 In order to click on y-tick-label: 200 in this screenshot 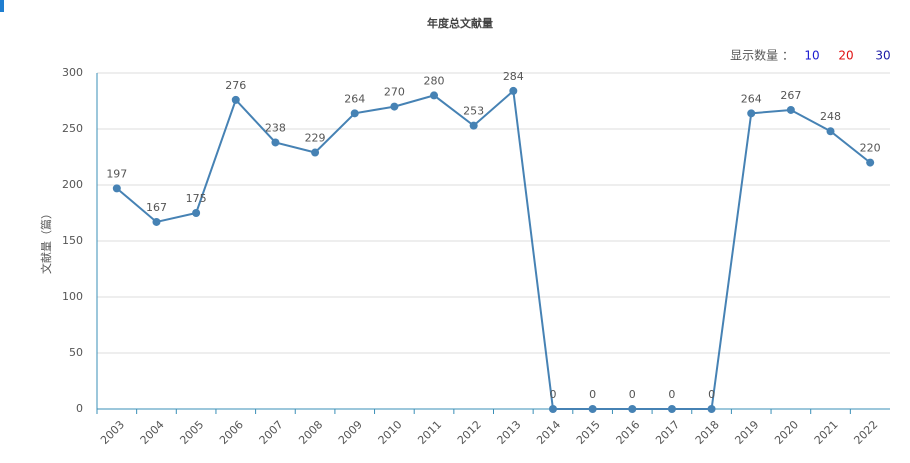, I will do `click(72, 184)`.